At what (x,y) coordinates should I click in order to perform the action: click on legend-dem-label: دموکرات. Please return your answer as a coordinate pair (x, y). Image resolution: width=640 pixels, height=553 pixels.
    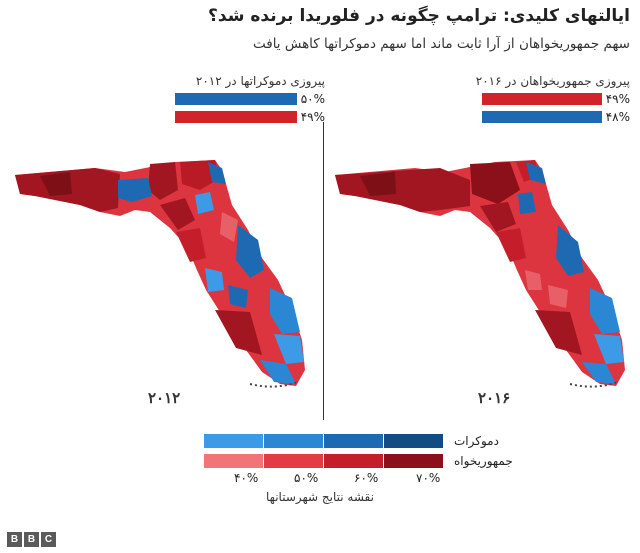
    Looking at the image, I should click on (476, 441).